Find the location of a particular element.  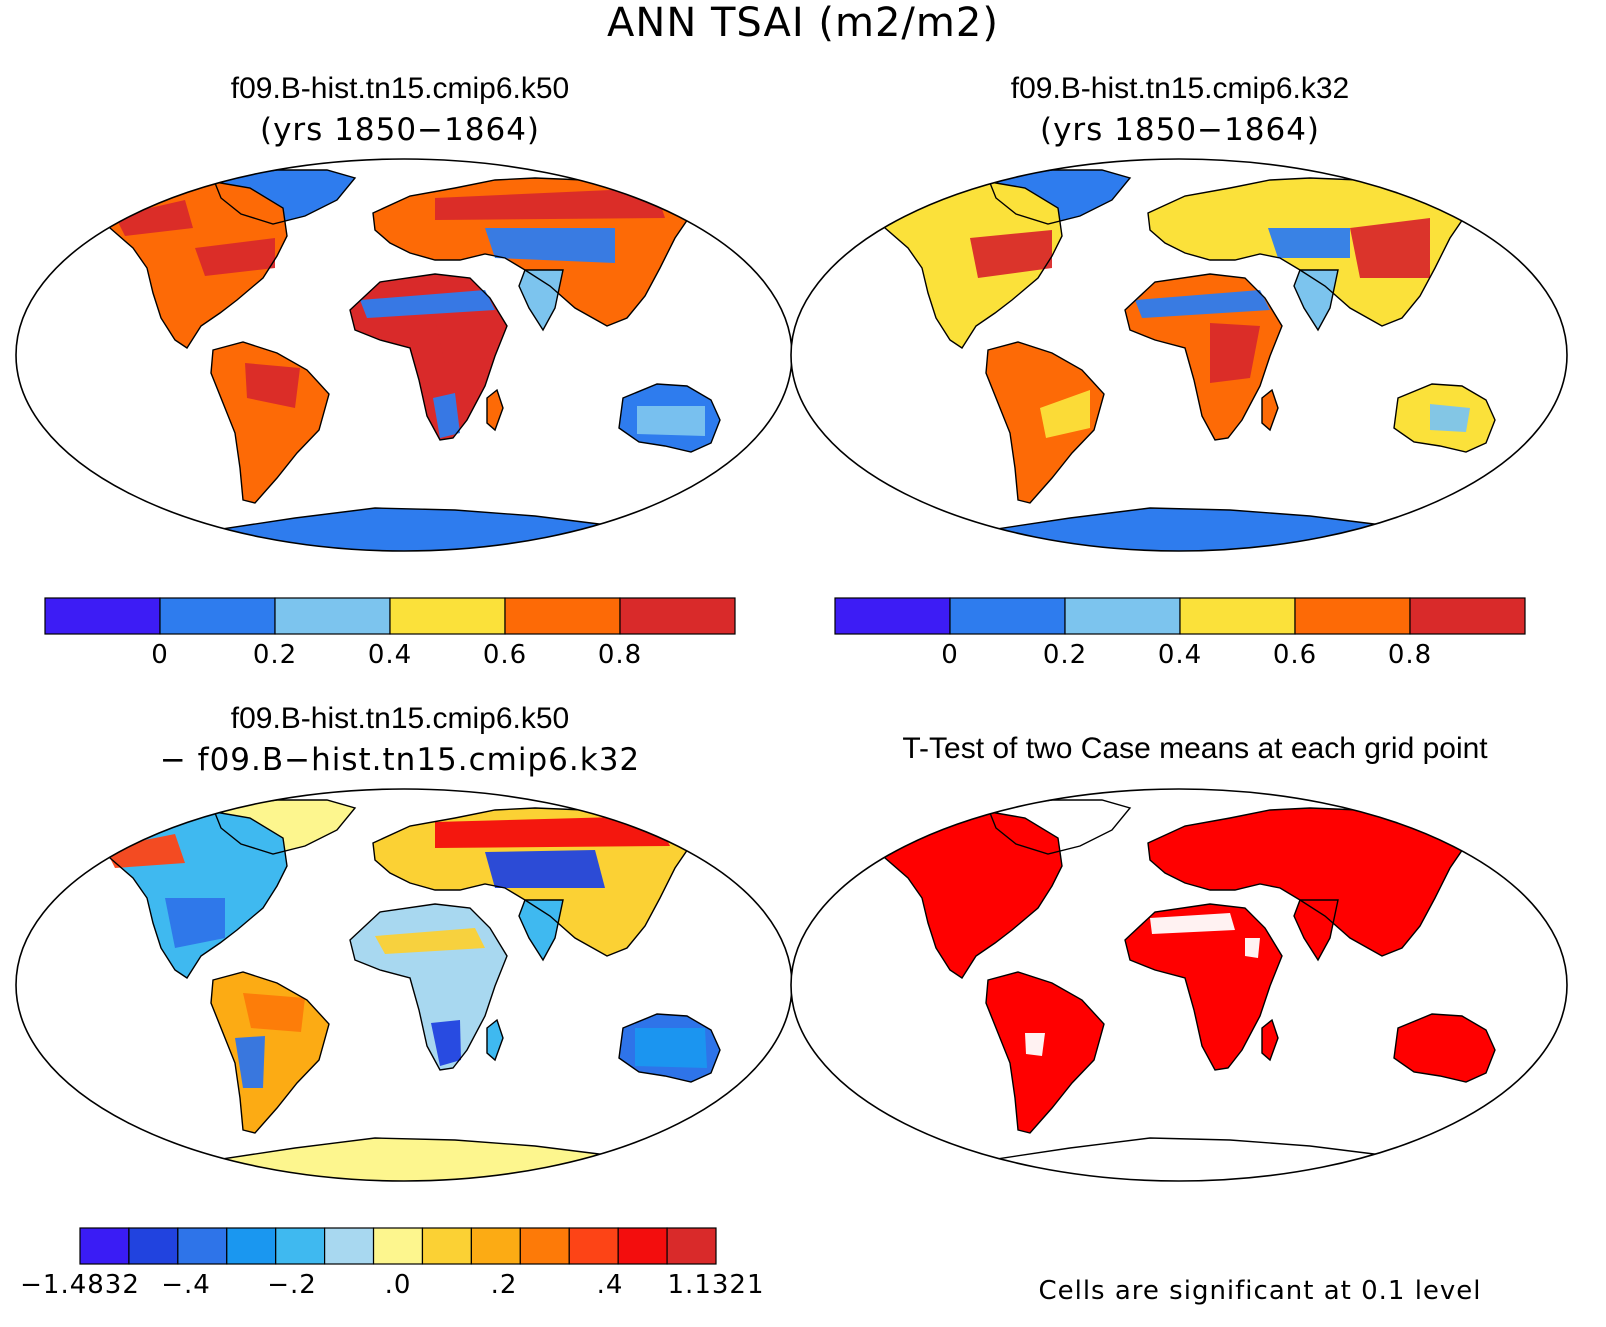

panel-1-subtitle: (yrs 1850−1864) is located at coordinates (400, 130).